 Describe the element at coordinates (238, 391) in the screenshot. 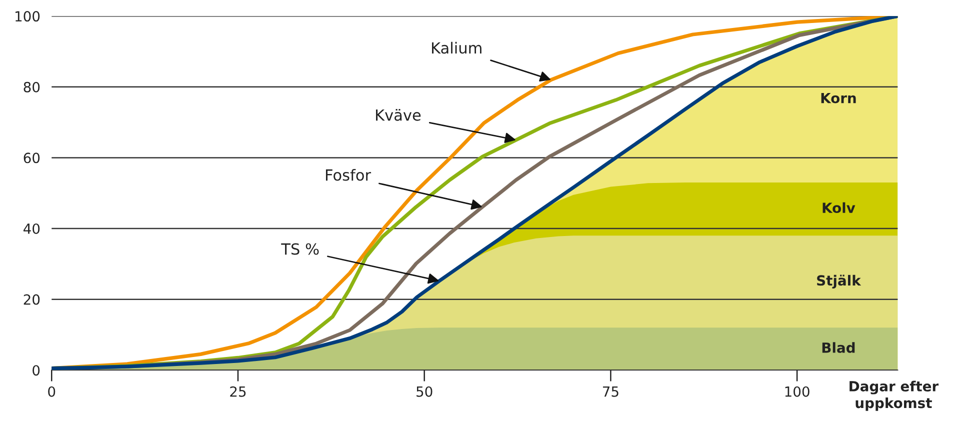

I see `x-tick-label: 25` at that location.